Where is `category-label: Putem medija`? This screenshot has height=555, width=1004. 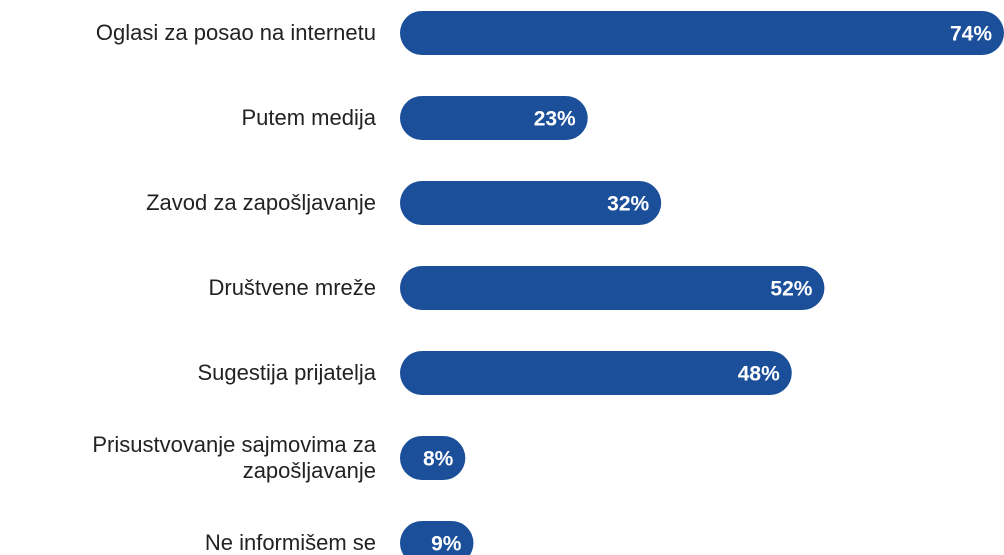
category-label: Putem medija is located at coordinates (308, 117).